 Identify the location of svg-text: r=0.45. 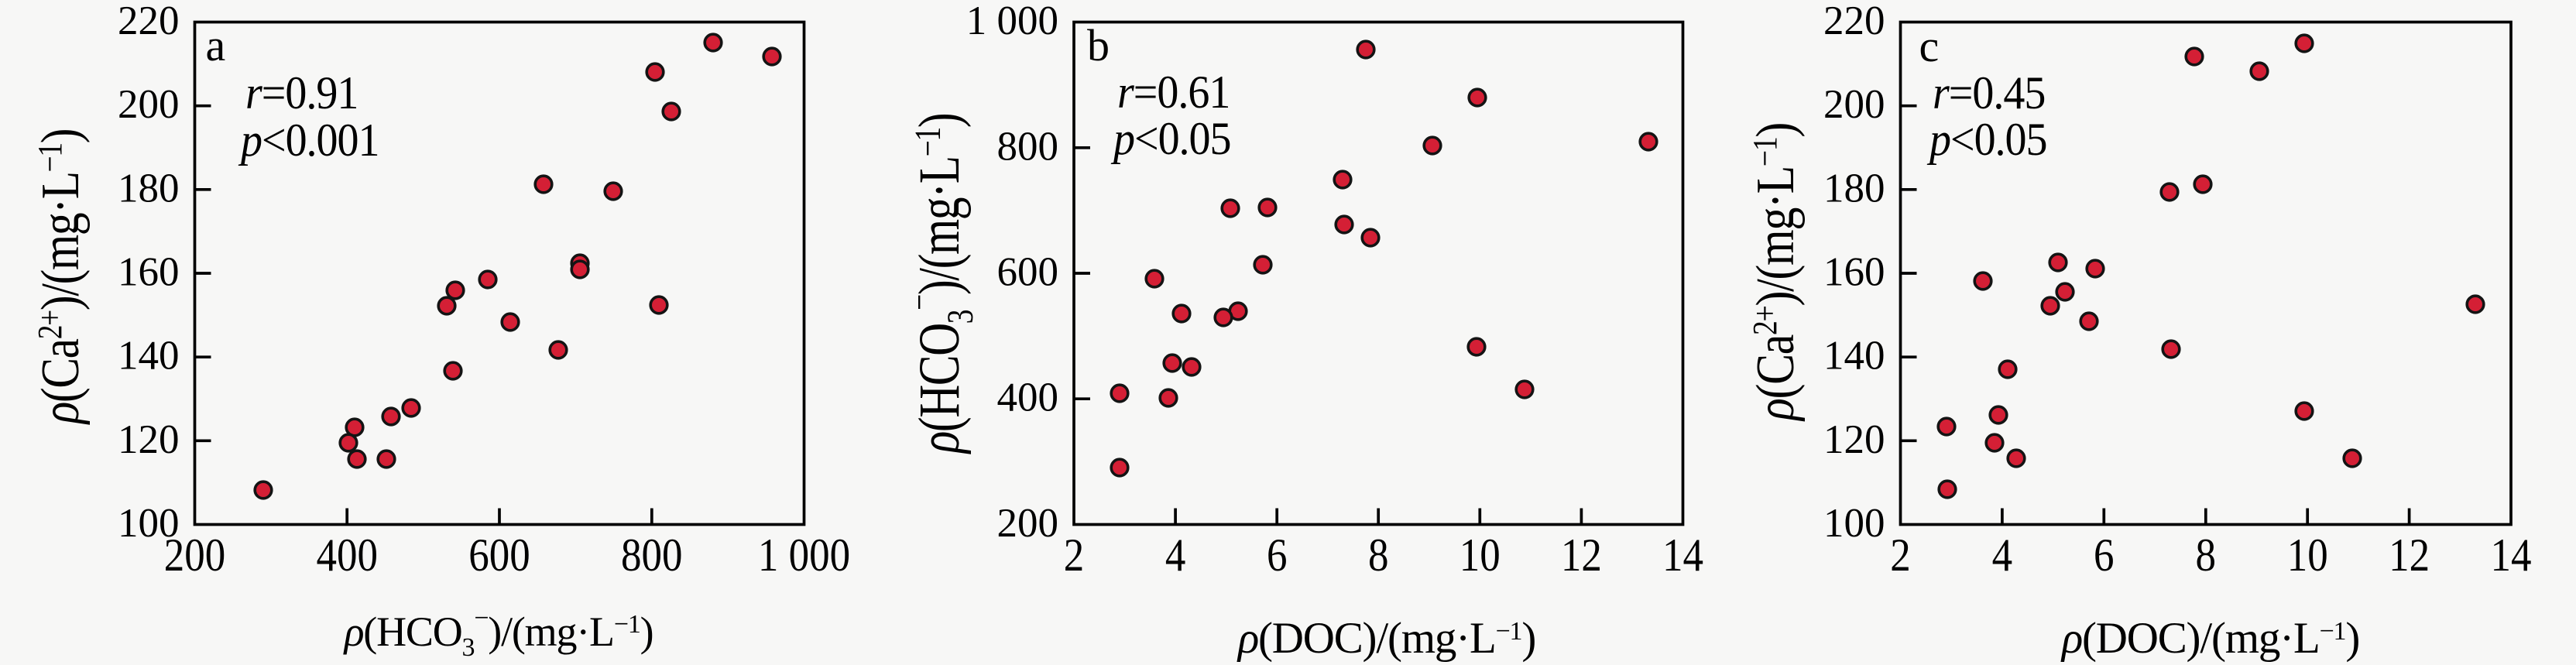
(1989, 93).